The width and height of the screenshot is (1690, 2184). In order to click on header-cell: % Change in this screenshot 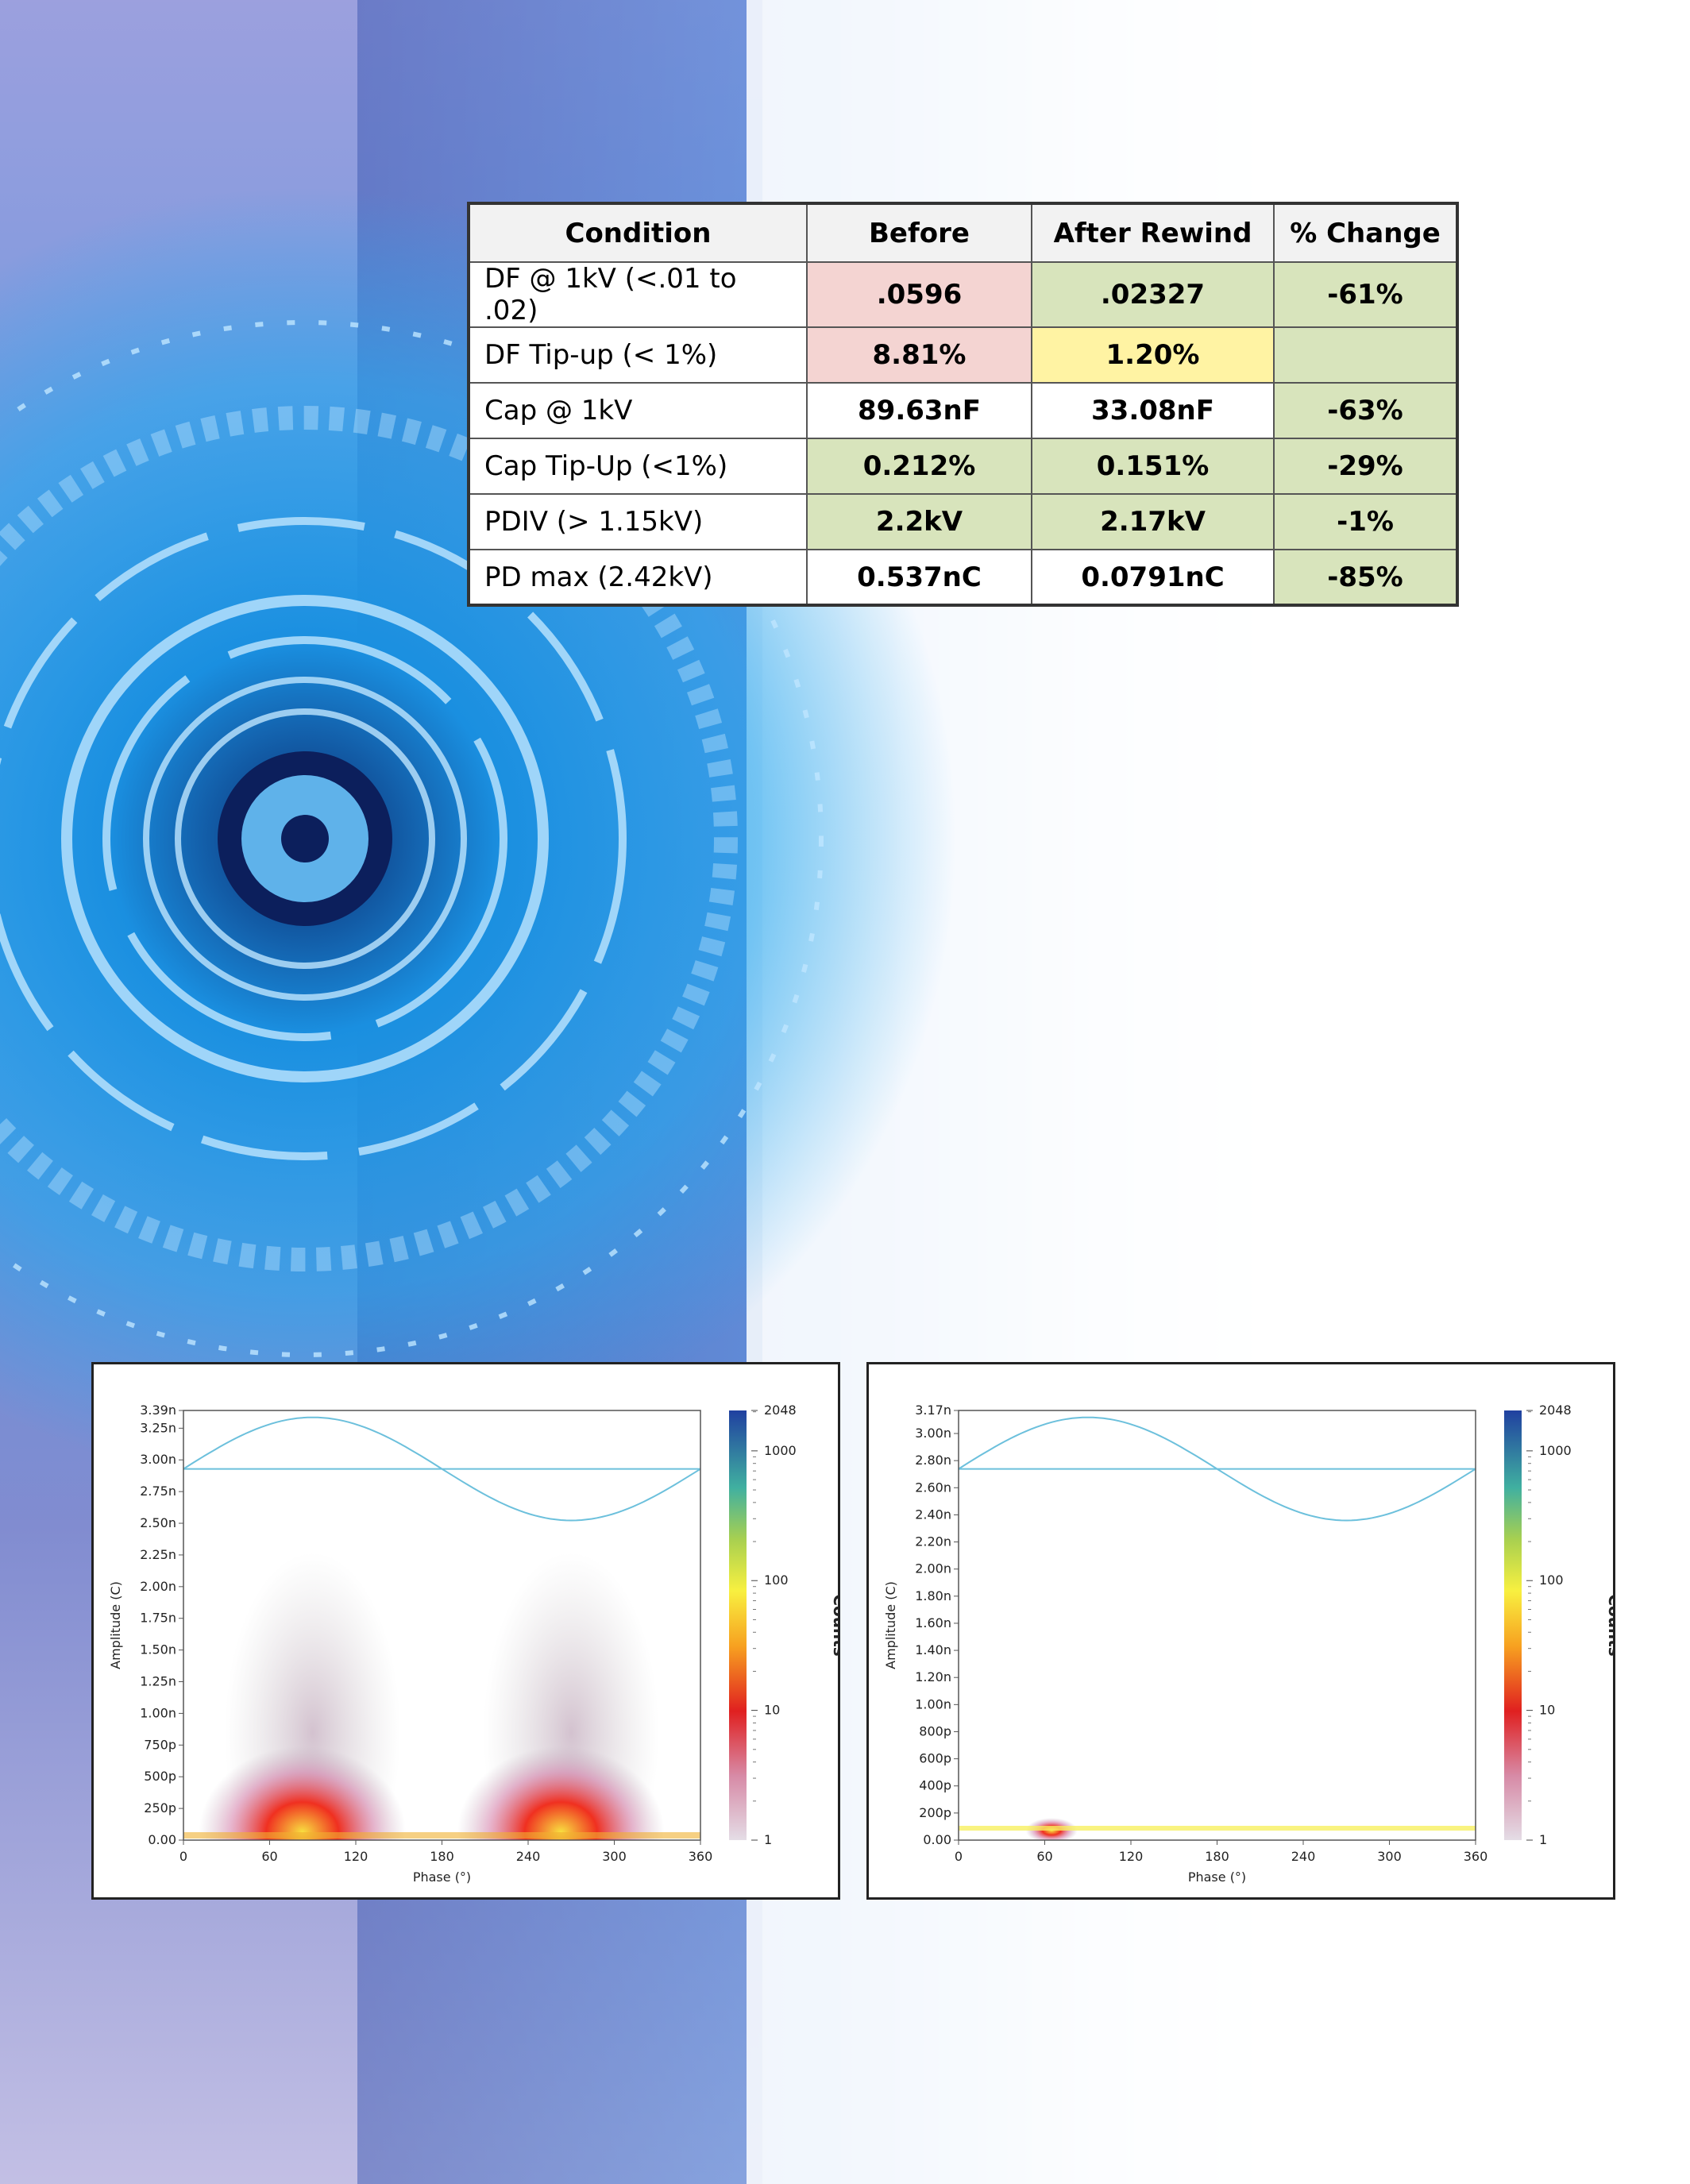, I will do `click(1365, 233)`.